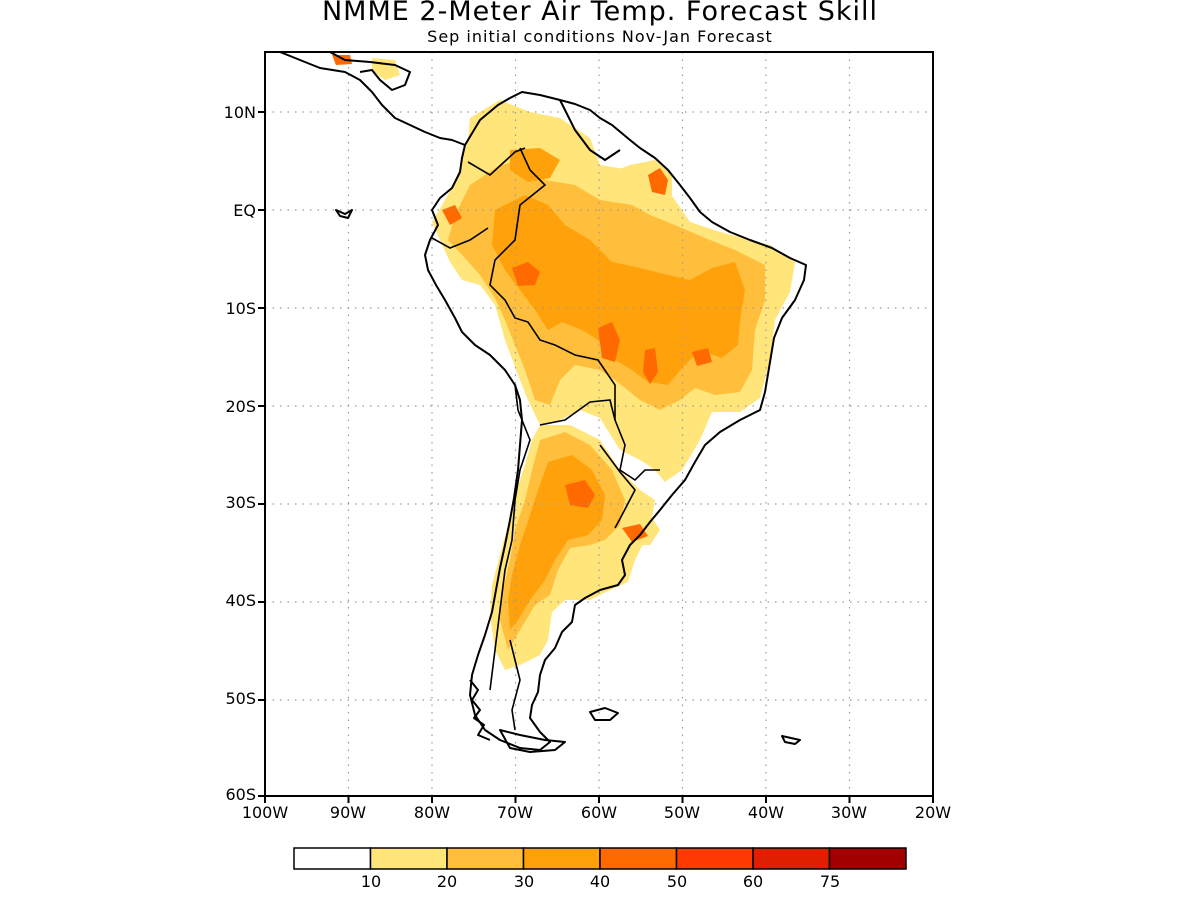 The height and width of the screenshot is (900, 1200). I want to click on lat-label-50s: 50S, so click(240, 698).